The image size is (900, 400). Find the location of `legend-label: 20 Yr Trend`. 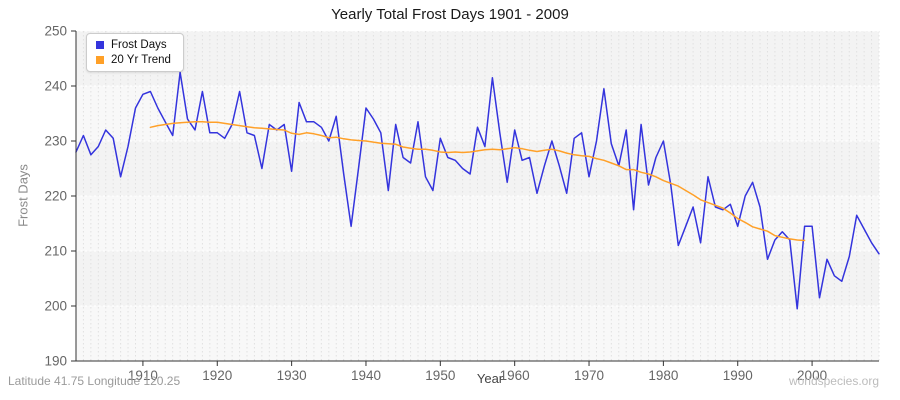

legend-label: 20 Yr Trend is located at coordinates (141, 60).